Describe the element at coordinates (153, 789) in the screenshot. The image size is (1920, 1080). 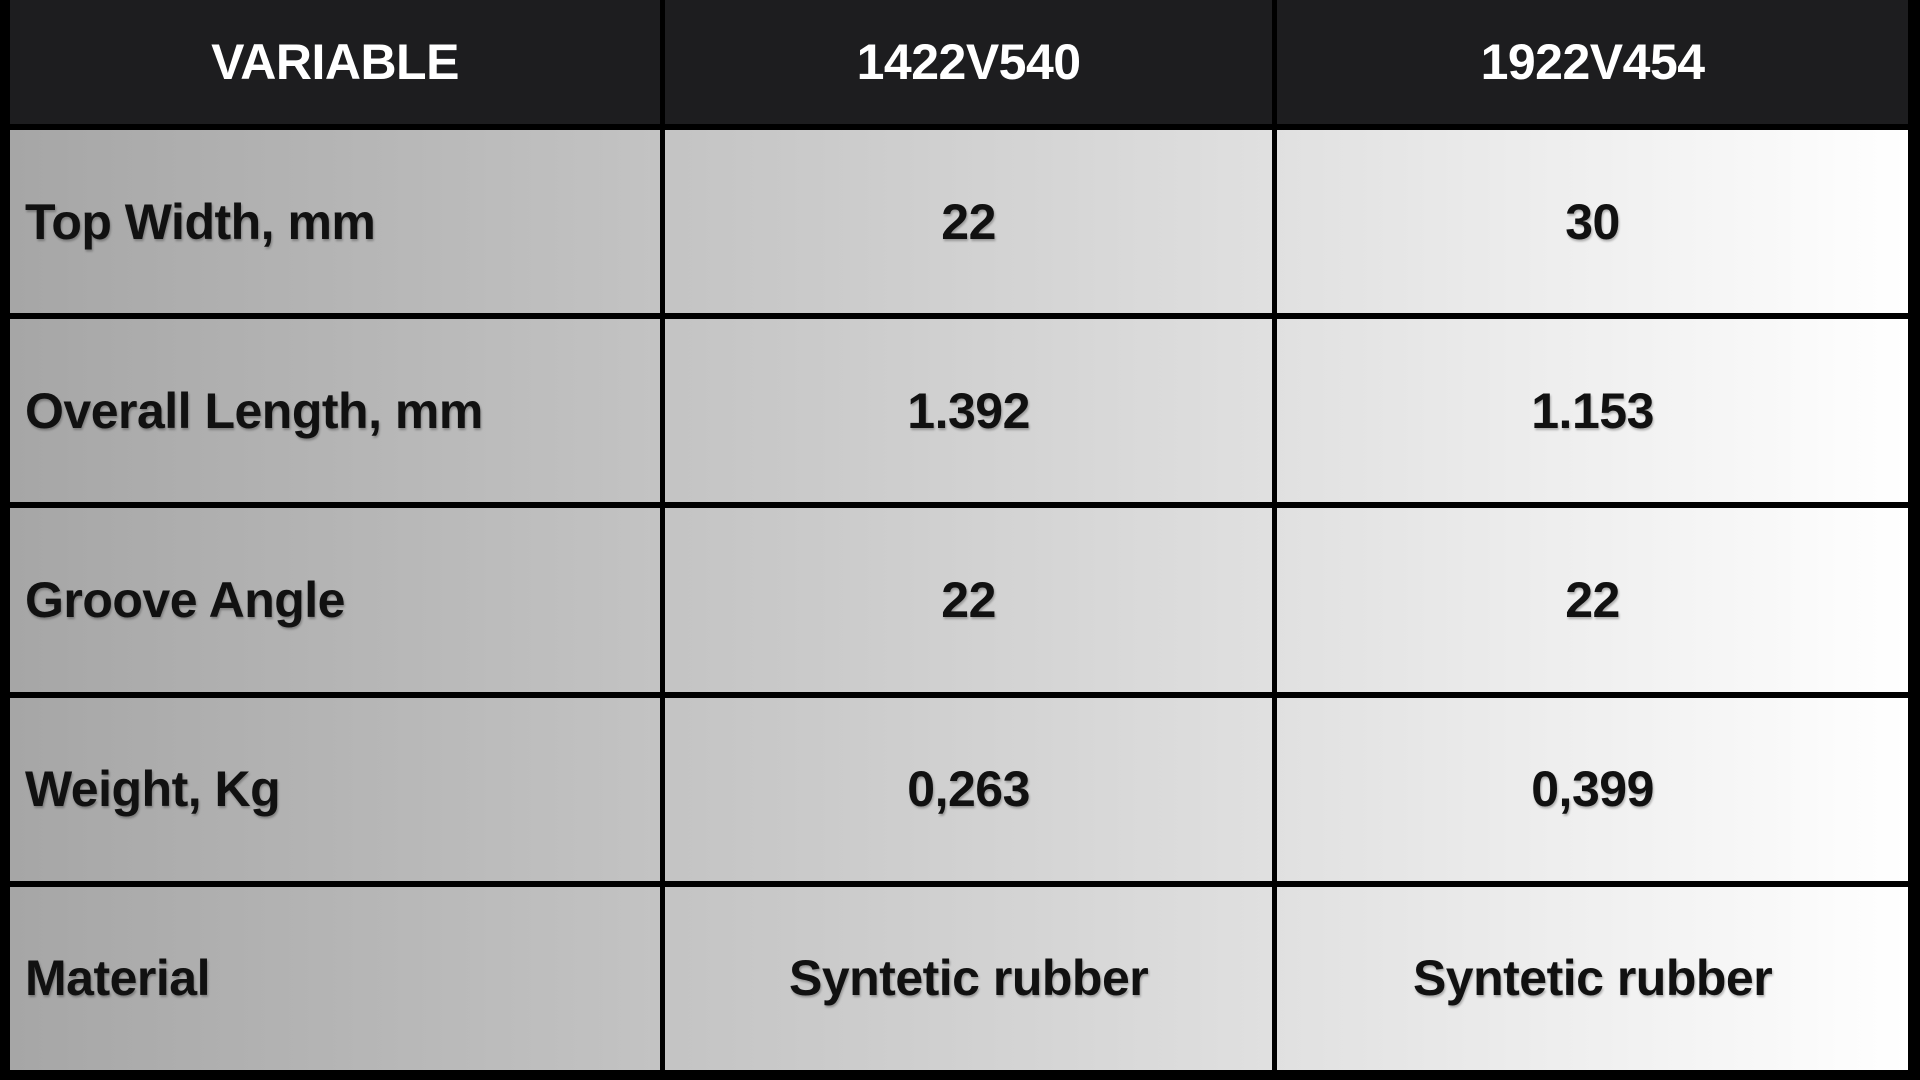
I see `row-label-cell: Weight, Kg` at that location.